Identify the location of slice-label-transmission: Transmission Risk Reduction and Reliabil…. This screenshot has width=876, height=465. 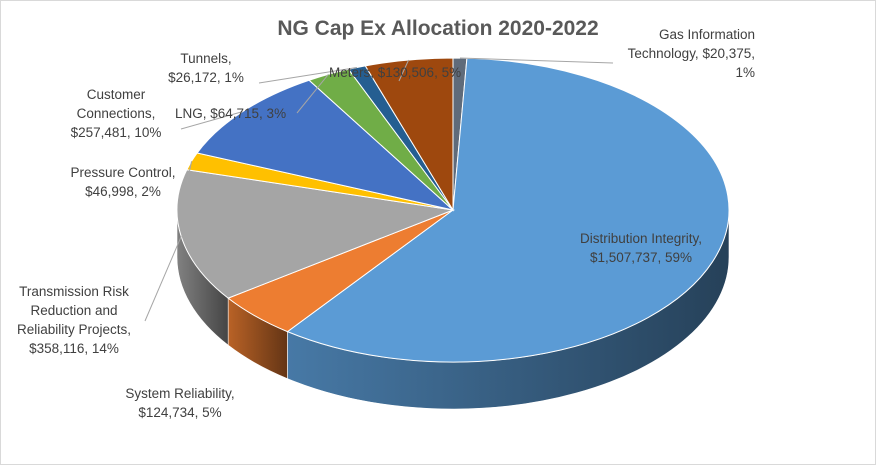
(74, 320).